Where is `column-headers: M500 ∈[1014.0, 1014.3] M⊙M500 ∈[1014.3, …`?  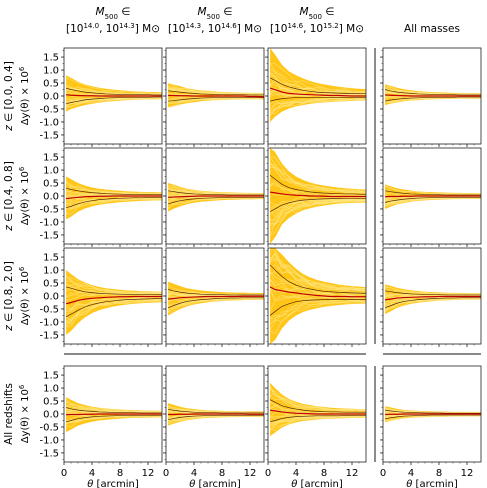
column-headers: M500 ∈[1014.0, 1014.3] M⊙M500 ∈[1014.3, … is located at coordinates (263, 20).